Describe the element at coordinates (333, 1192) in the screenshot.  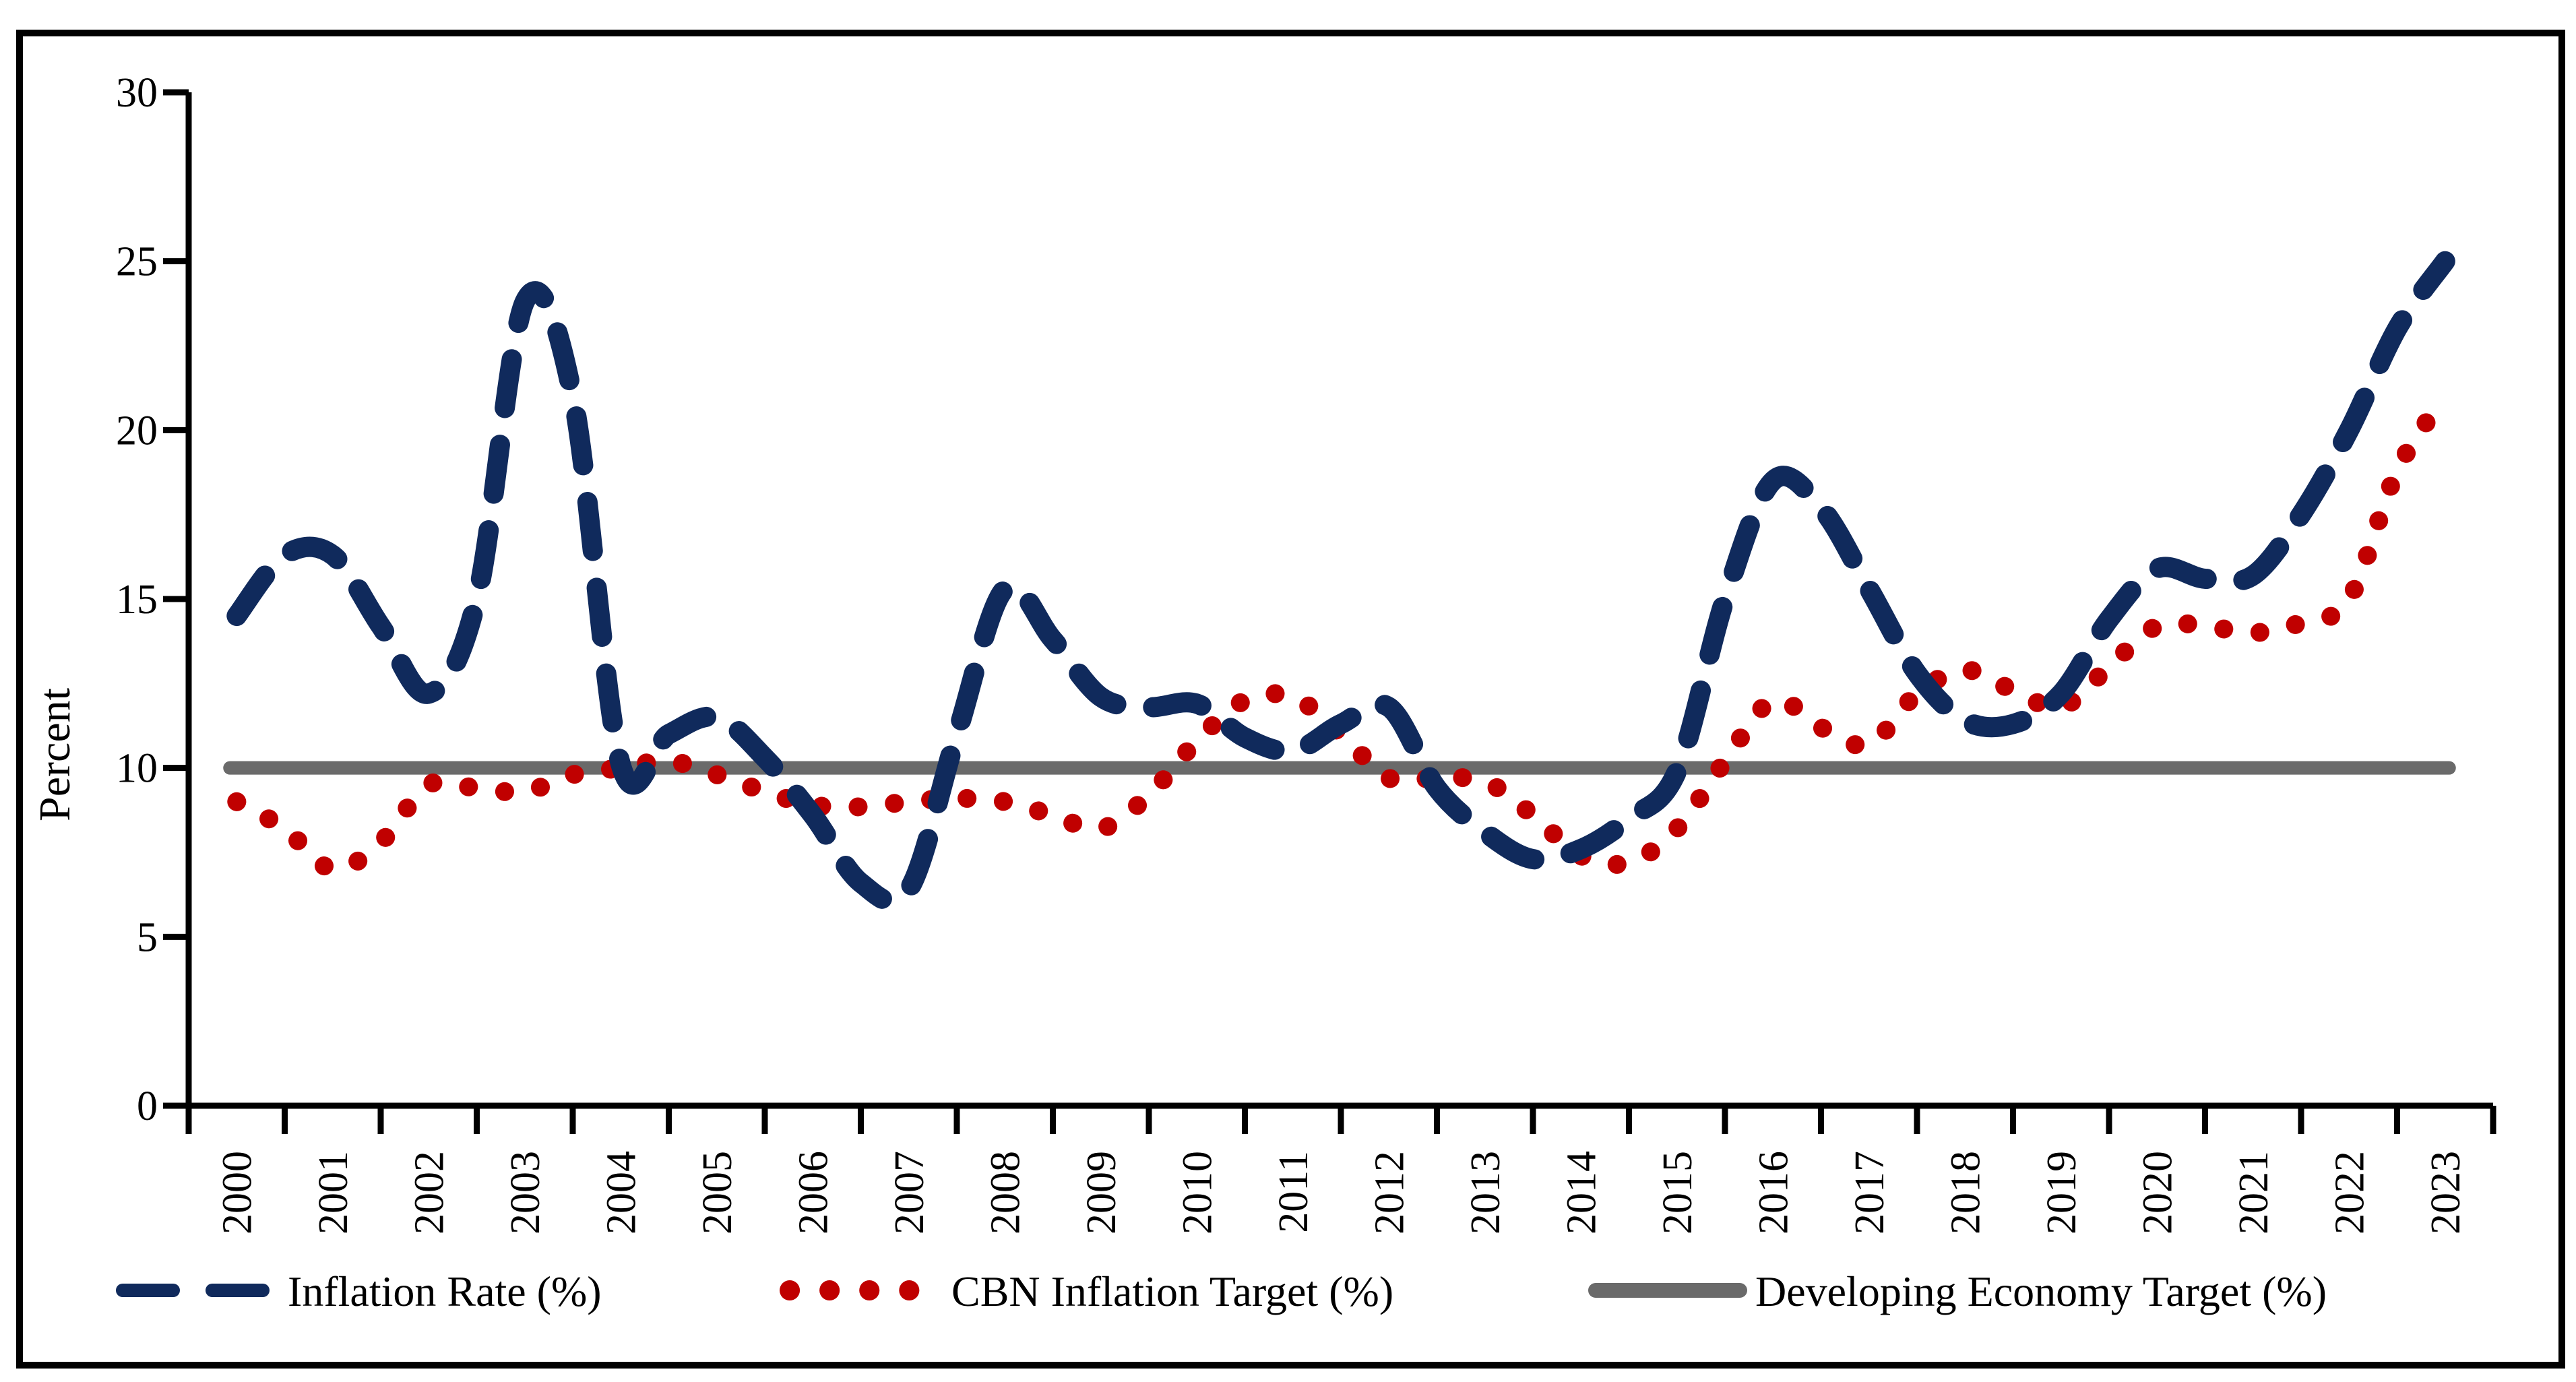
I see `x-year-label: 2001` at that location.